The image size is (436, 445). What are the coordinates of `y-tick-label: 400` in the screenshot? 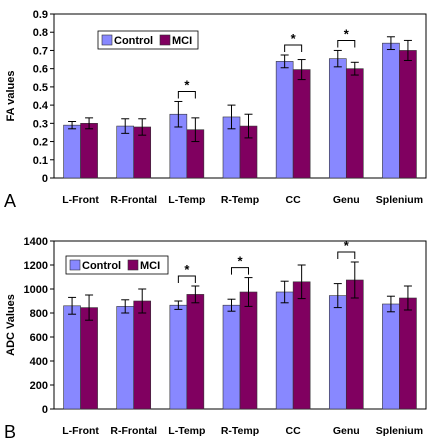 It's located at (39, 362).